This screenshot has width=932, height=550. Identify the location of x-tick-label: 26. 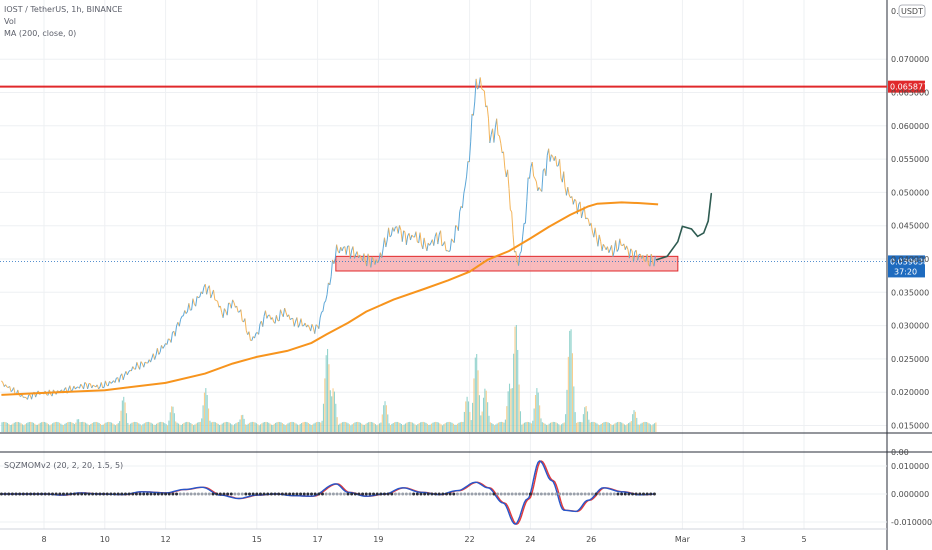
(591, 539).